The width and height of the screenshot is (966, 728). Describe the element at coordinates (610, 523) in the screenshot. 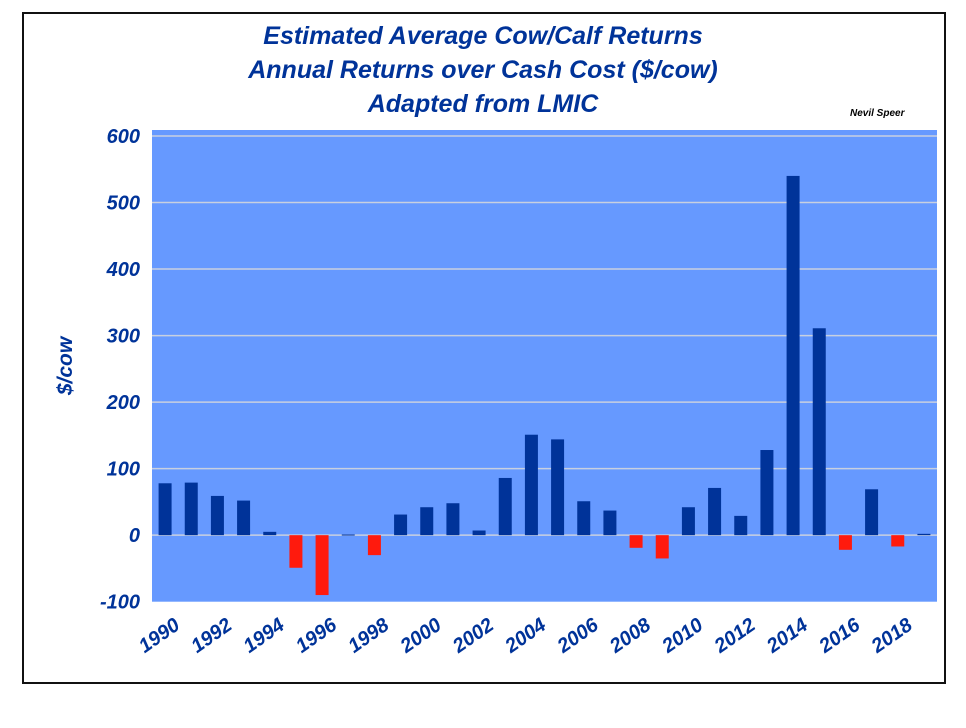

I see `bar-2007` at that location.